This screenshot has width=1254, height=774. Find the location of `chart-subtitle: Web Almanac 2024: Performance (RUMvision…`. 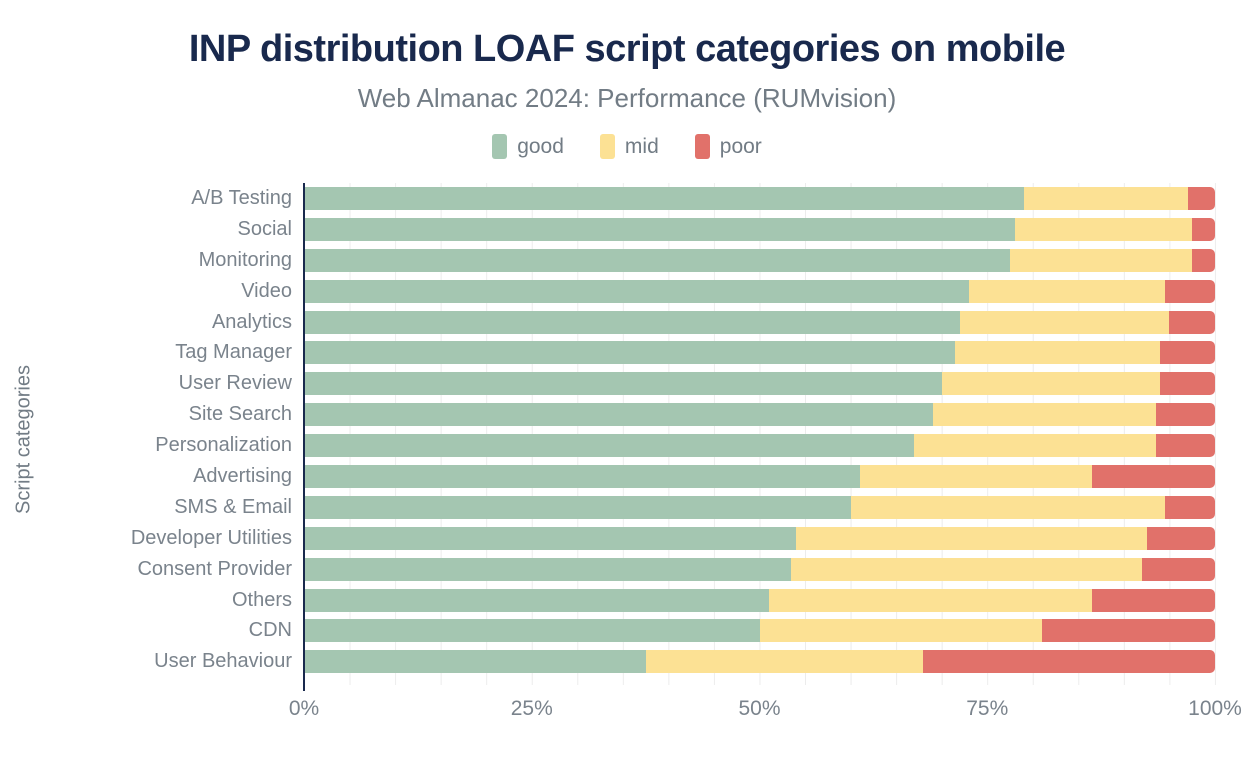

chart-subtitle: Web Almanac 2024: Performance (RUMvision… is located at coordinates (627, 98).